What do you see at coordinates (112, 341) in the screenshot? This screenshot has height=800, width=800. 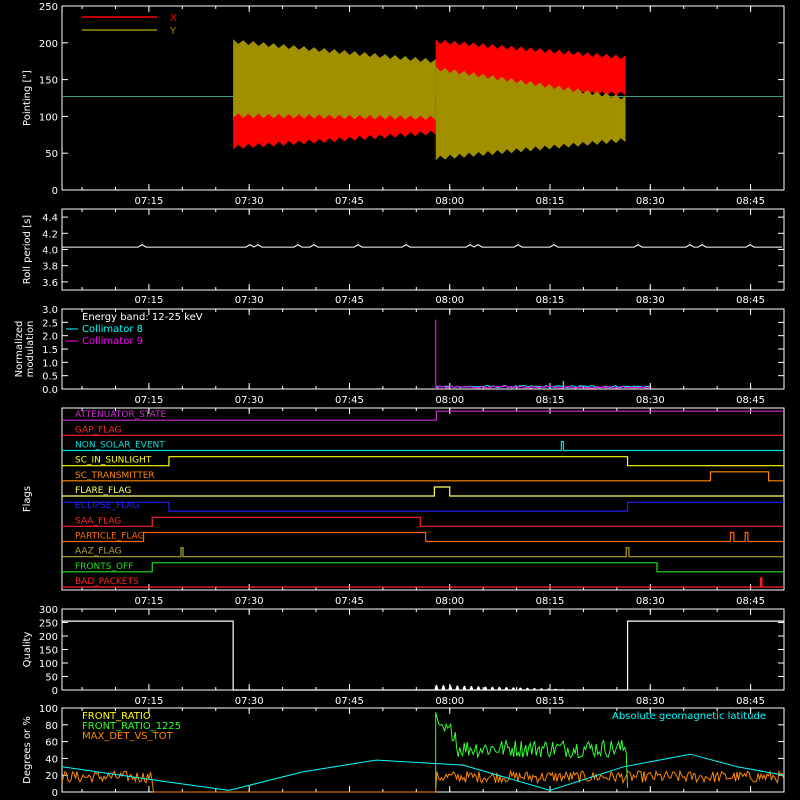 I see `legend-label: Collimator 9` at bounding box center [112, 341].